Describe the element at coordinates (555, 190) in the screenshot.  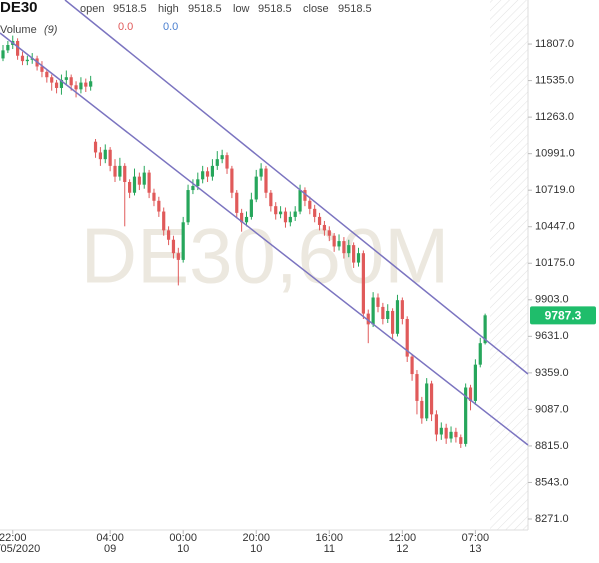
I see `y-tick-label: 10719.0` at that location.